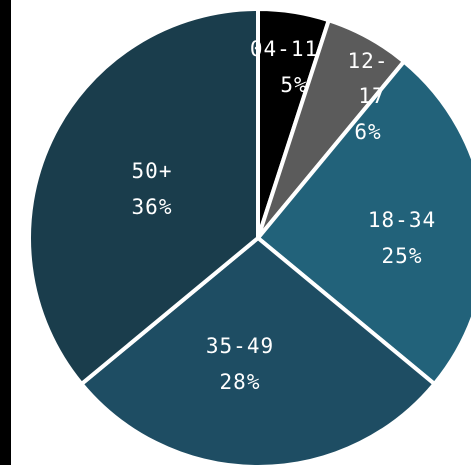  Describe the element at coordinates (5, 232) in the screenshot. I see `left-frame-bar` at that location.